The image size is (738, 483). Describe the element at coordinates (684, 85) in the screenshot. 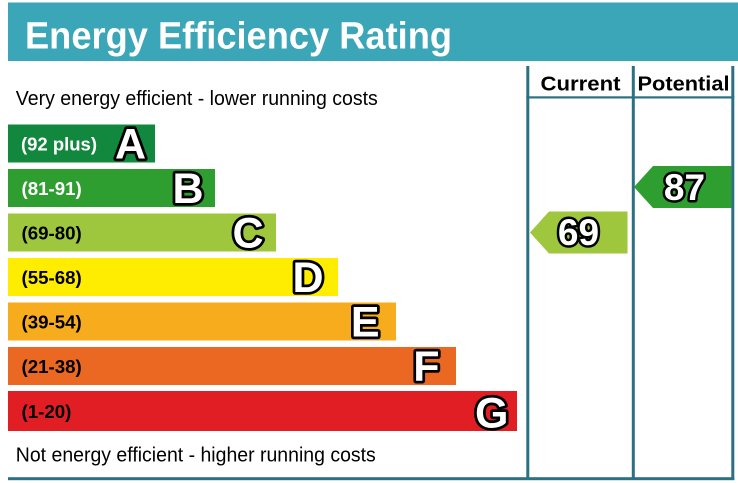

I see `svg-text: Potential` at that location.